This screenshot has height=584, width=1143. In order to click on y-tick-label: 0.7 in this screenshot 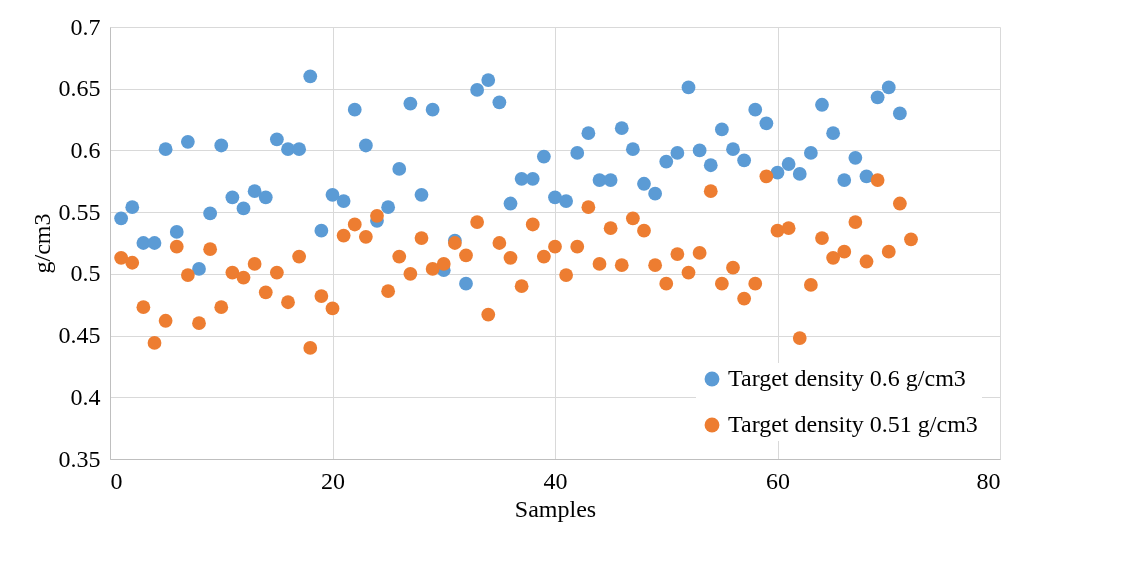, I will do `click(85, 26)`.